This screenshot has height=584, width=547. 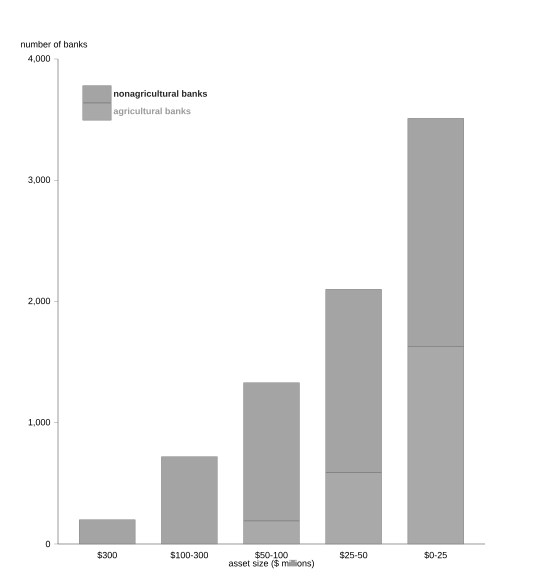 I want to click on x-tick-label: $50-100, so click(x=271, y=555).